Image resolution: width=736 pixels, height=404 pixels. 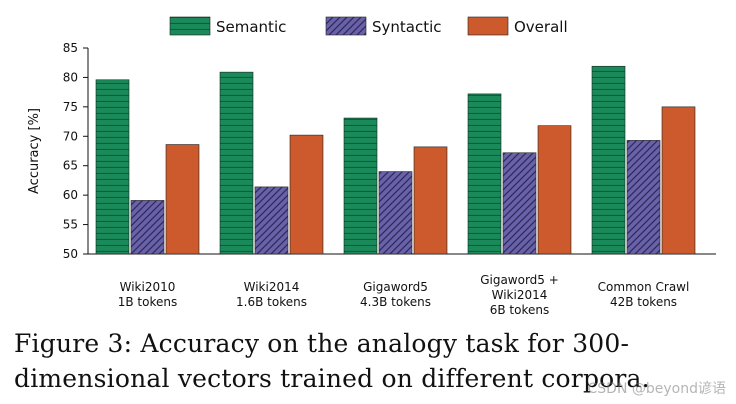 I want to click on y-tick-label: 80, so click(x=70, y=77).